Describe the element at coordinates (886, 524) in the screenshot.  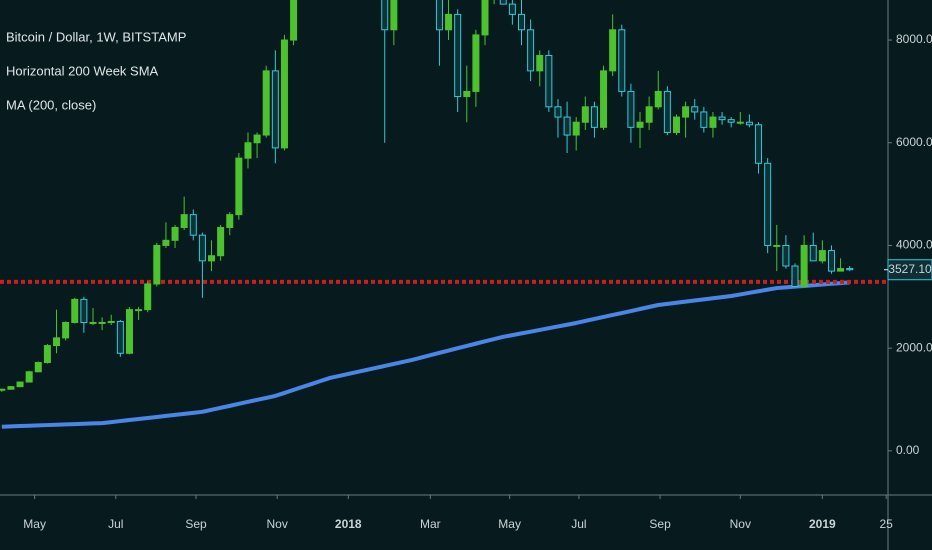
I see `x-tick-label: 25` at that location.